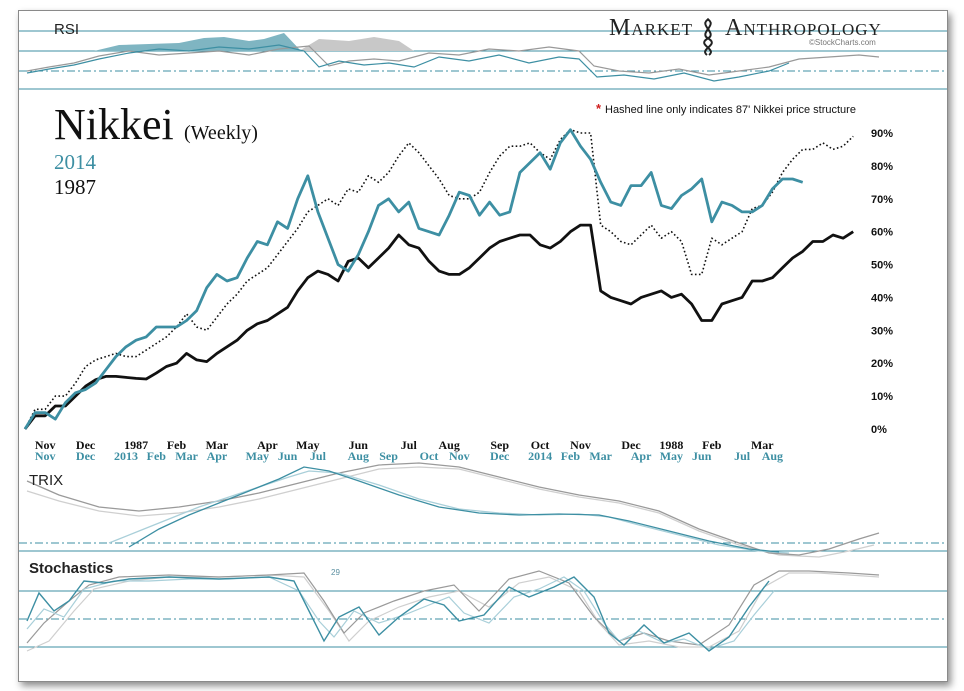 This screenshot has width=964, height=691. I want to click on stochastics-panel: Stochastics 29, so click(483, 606).